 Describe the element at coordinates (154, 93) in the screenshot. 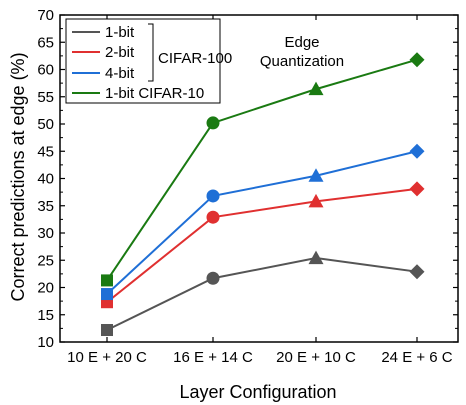

I see `legend-label: 1-bit CIFAR-10` at that location.